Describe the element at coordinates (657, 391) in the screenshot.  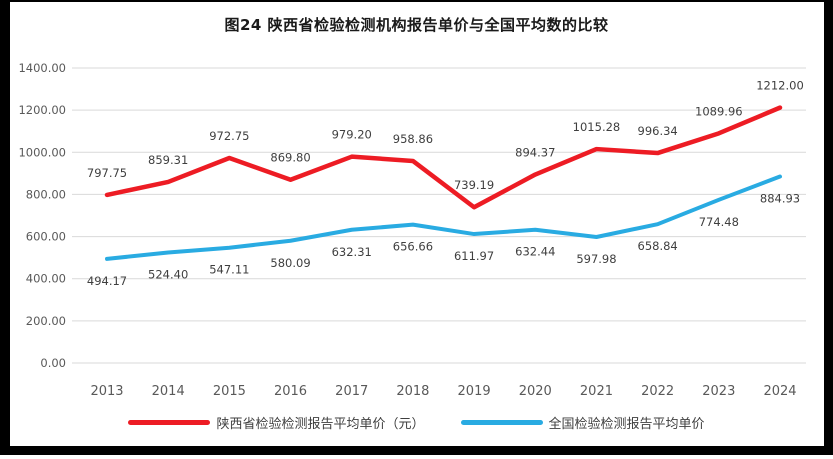
I see `x-axis-tick-label: 2022` at that location.